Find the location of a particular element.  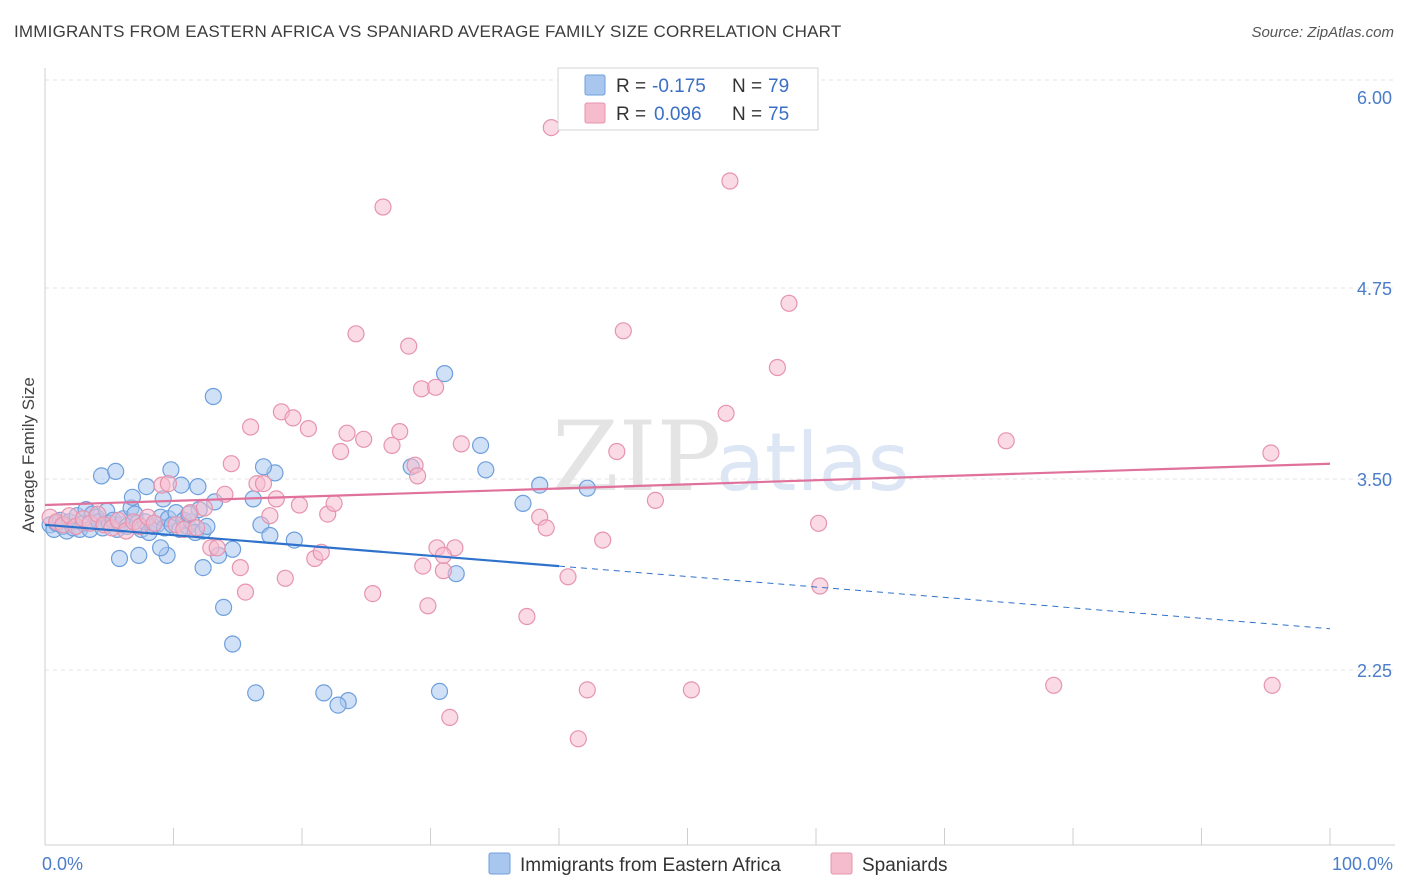

x-tick-labels: 0.0% 100.0% is located at coordinates (717, 864).